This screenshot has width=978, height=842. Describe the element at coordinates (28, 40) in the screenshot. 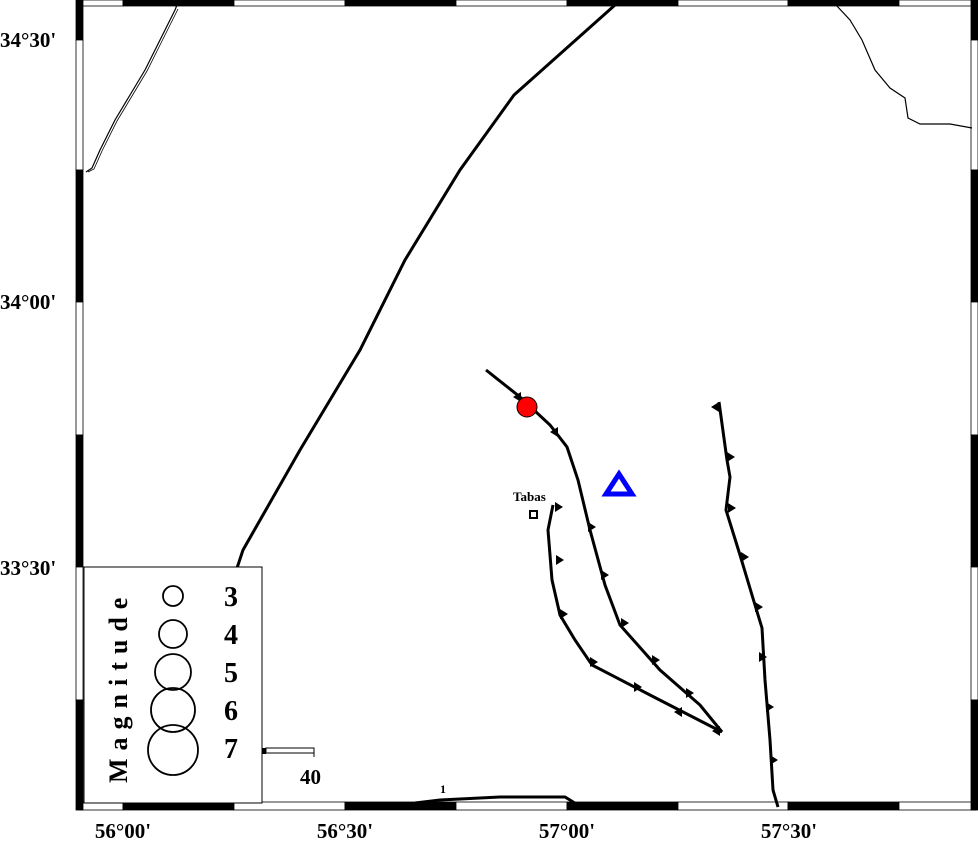

I see `y-tick-label: 34°30'` at that location.